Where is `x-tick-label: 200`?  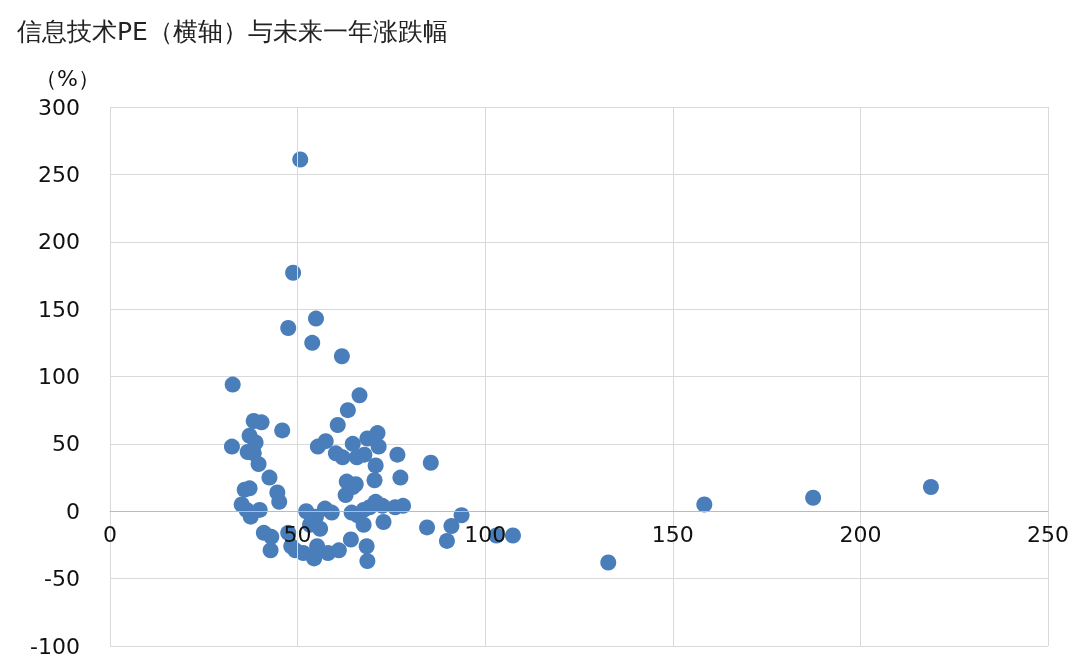 x-tick-label: 200 is located at coordinates (860, 534).